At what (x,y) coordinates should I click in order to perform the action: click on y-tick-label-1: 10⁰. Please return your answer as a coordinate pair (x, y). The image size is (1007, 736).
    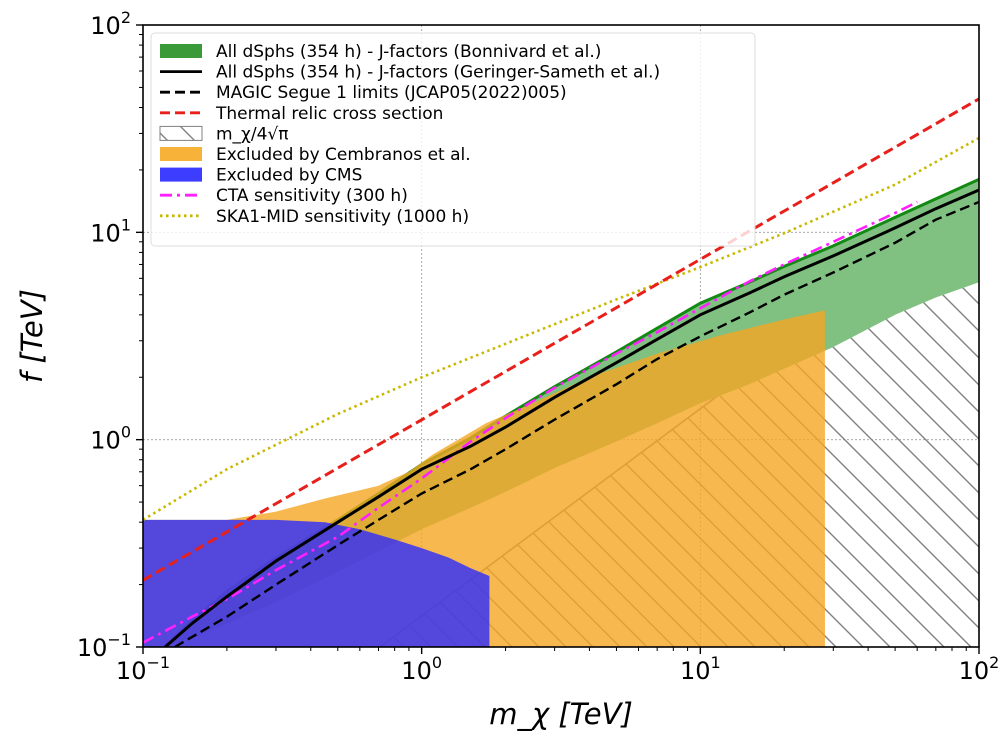
    Looking at the image, I should click on (110, 439).